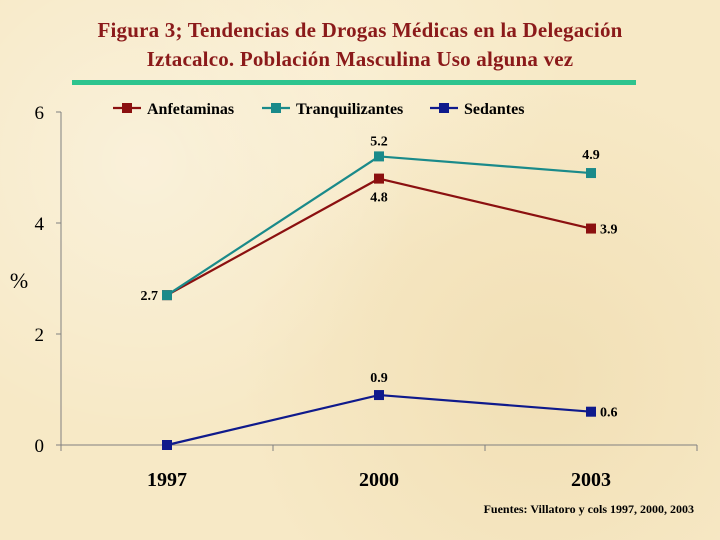 This screenshot has width=720, height=540. What do you see at coordinates (150, 296) in the screenshot?
I see `data-label: 2.7` at bounding box center [150, 296].